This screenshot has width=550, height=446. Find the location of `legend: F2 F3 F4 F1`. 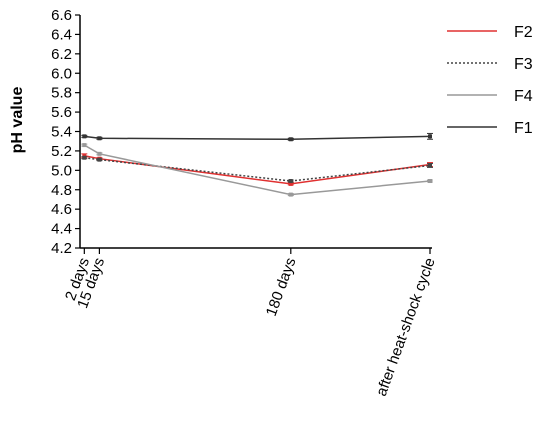

legend: F2 F3 F4 F1 is located at coordinates (490, 80).